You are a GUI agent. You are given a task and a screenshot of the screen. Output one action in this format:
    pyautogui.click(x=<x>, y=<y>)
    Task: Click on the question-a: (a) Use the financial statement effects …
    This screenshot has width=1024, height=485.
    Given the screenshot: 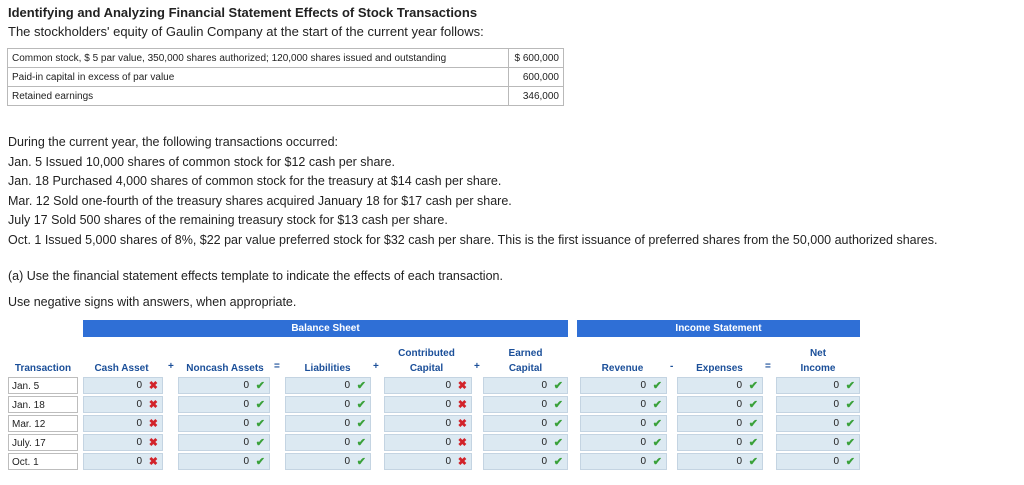 What is the action you would take?
    pyautogui.click(x=255, y=276)
    